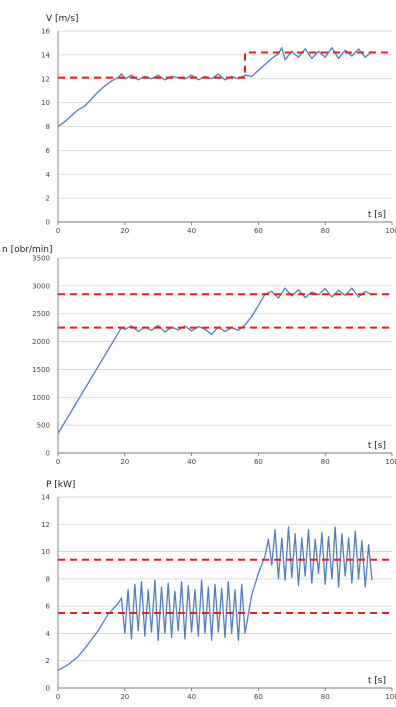 This screenshot has width=396, height=707. What do you see at coordinates (41, 370) in the screenshot?
I see `y-tick-label: 1500` at bounding box center [41, 370].